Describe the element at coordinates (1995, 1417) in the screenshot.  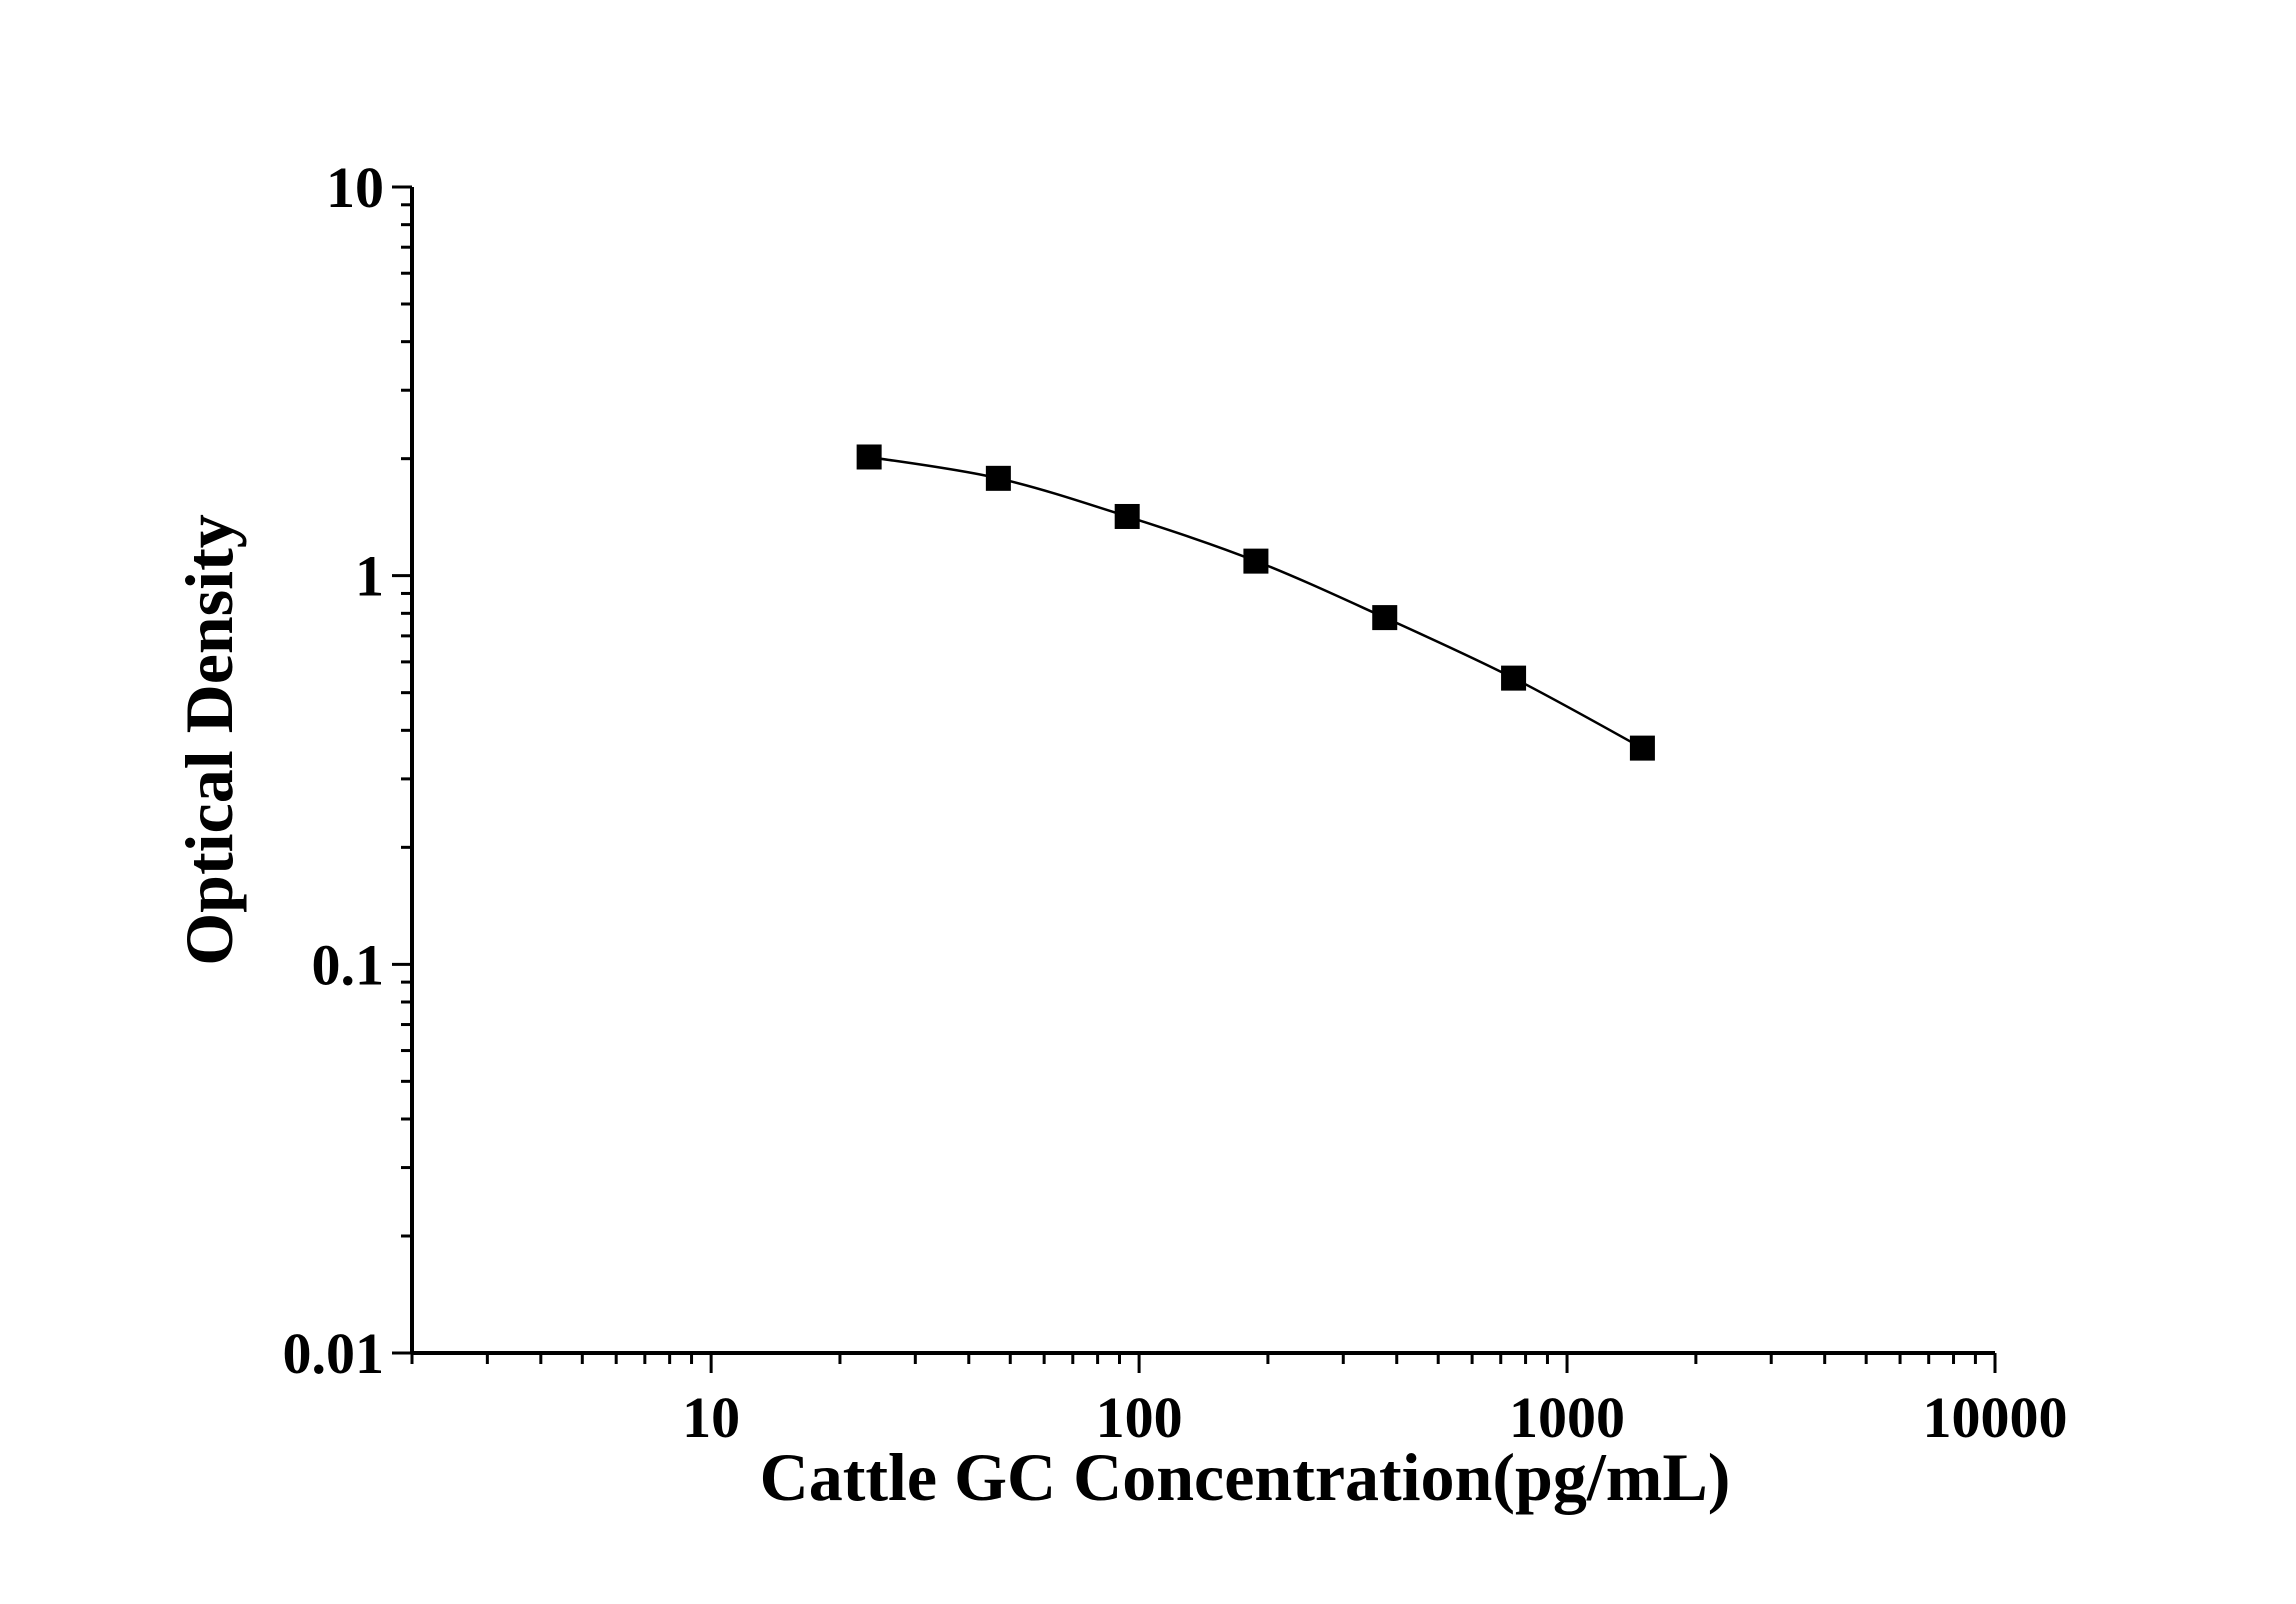
I see `x-tick-label: 10000` at that location.